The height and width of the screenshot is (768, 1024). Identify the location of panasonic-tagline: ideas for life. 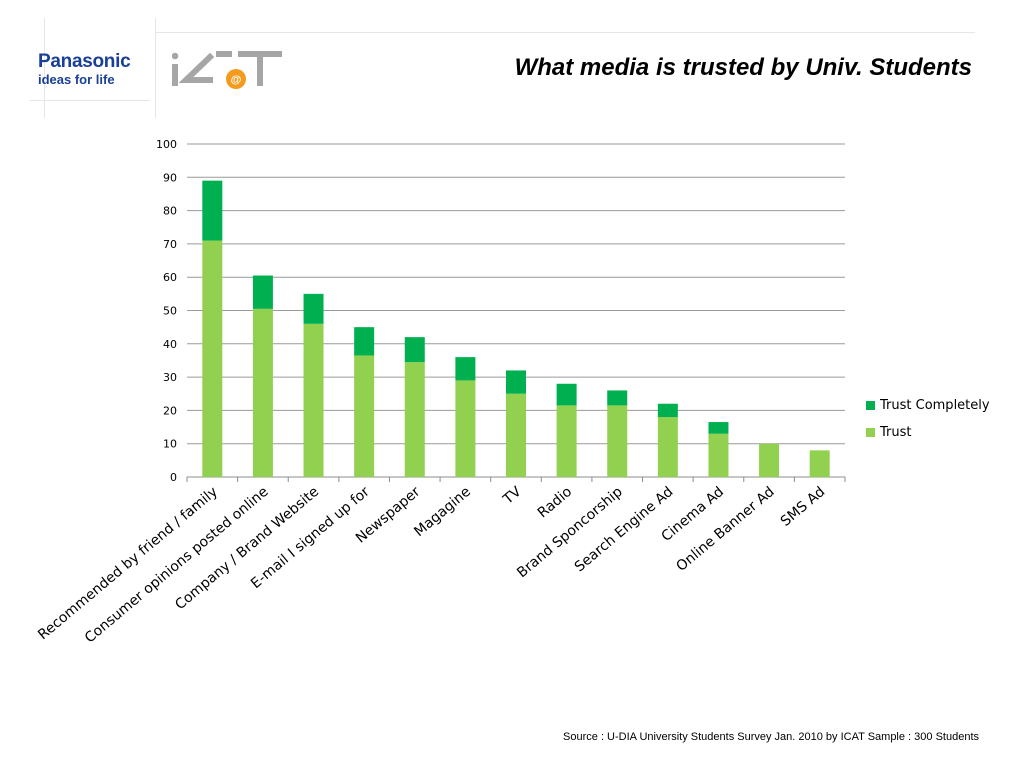
(76, 79).